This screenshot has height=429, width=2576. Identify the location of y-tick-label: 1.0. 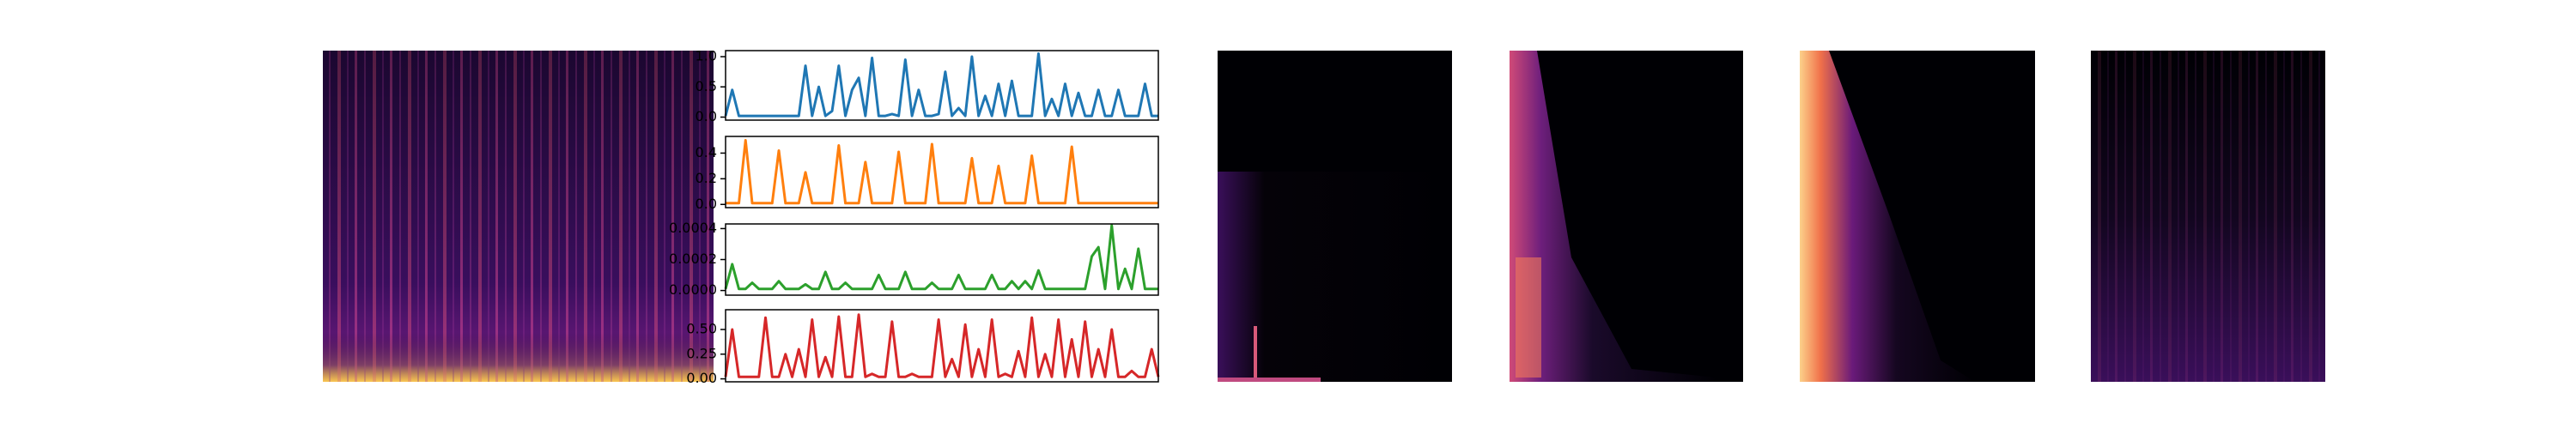
(706, 56).